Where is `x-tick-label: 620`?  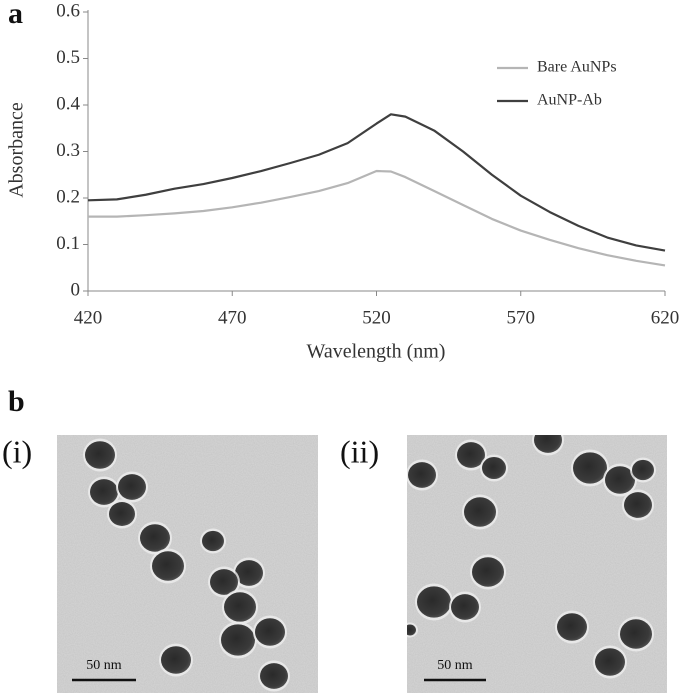 x-tick-label: 620 is located at coordinates (665, 317).